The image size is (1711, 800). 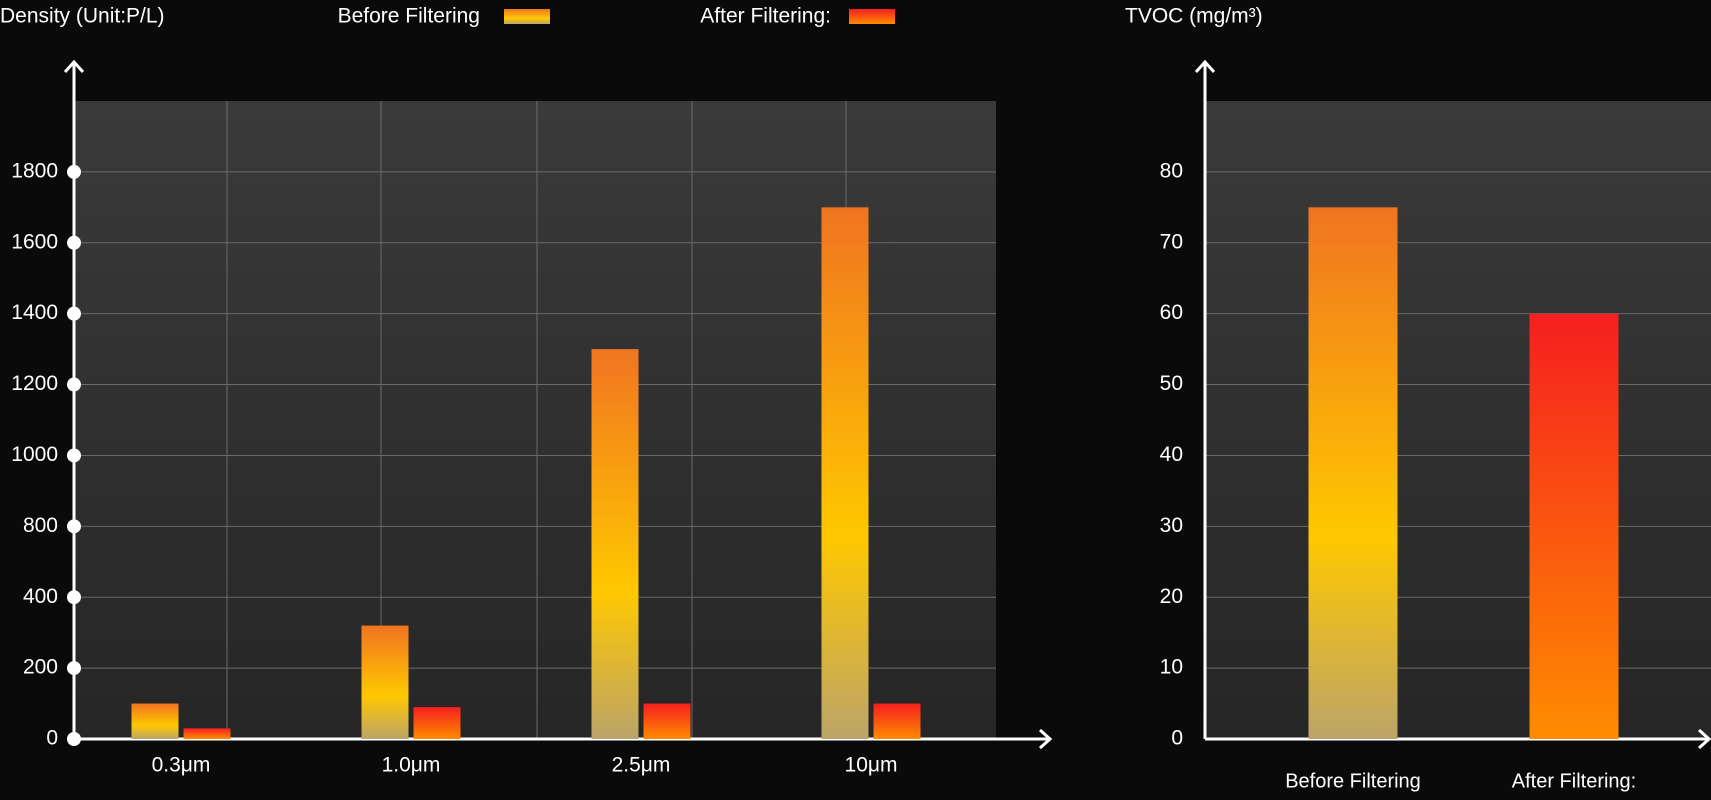 I want to click on y-tick-label: 1200, so click(x=34, y=383).